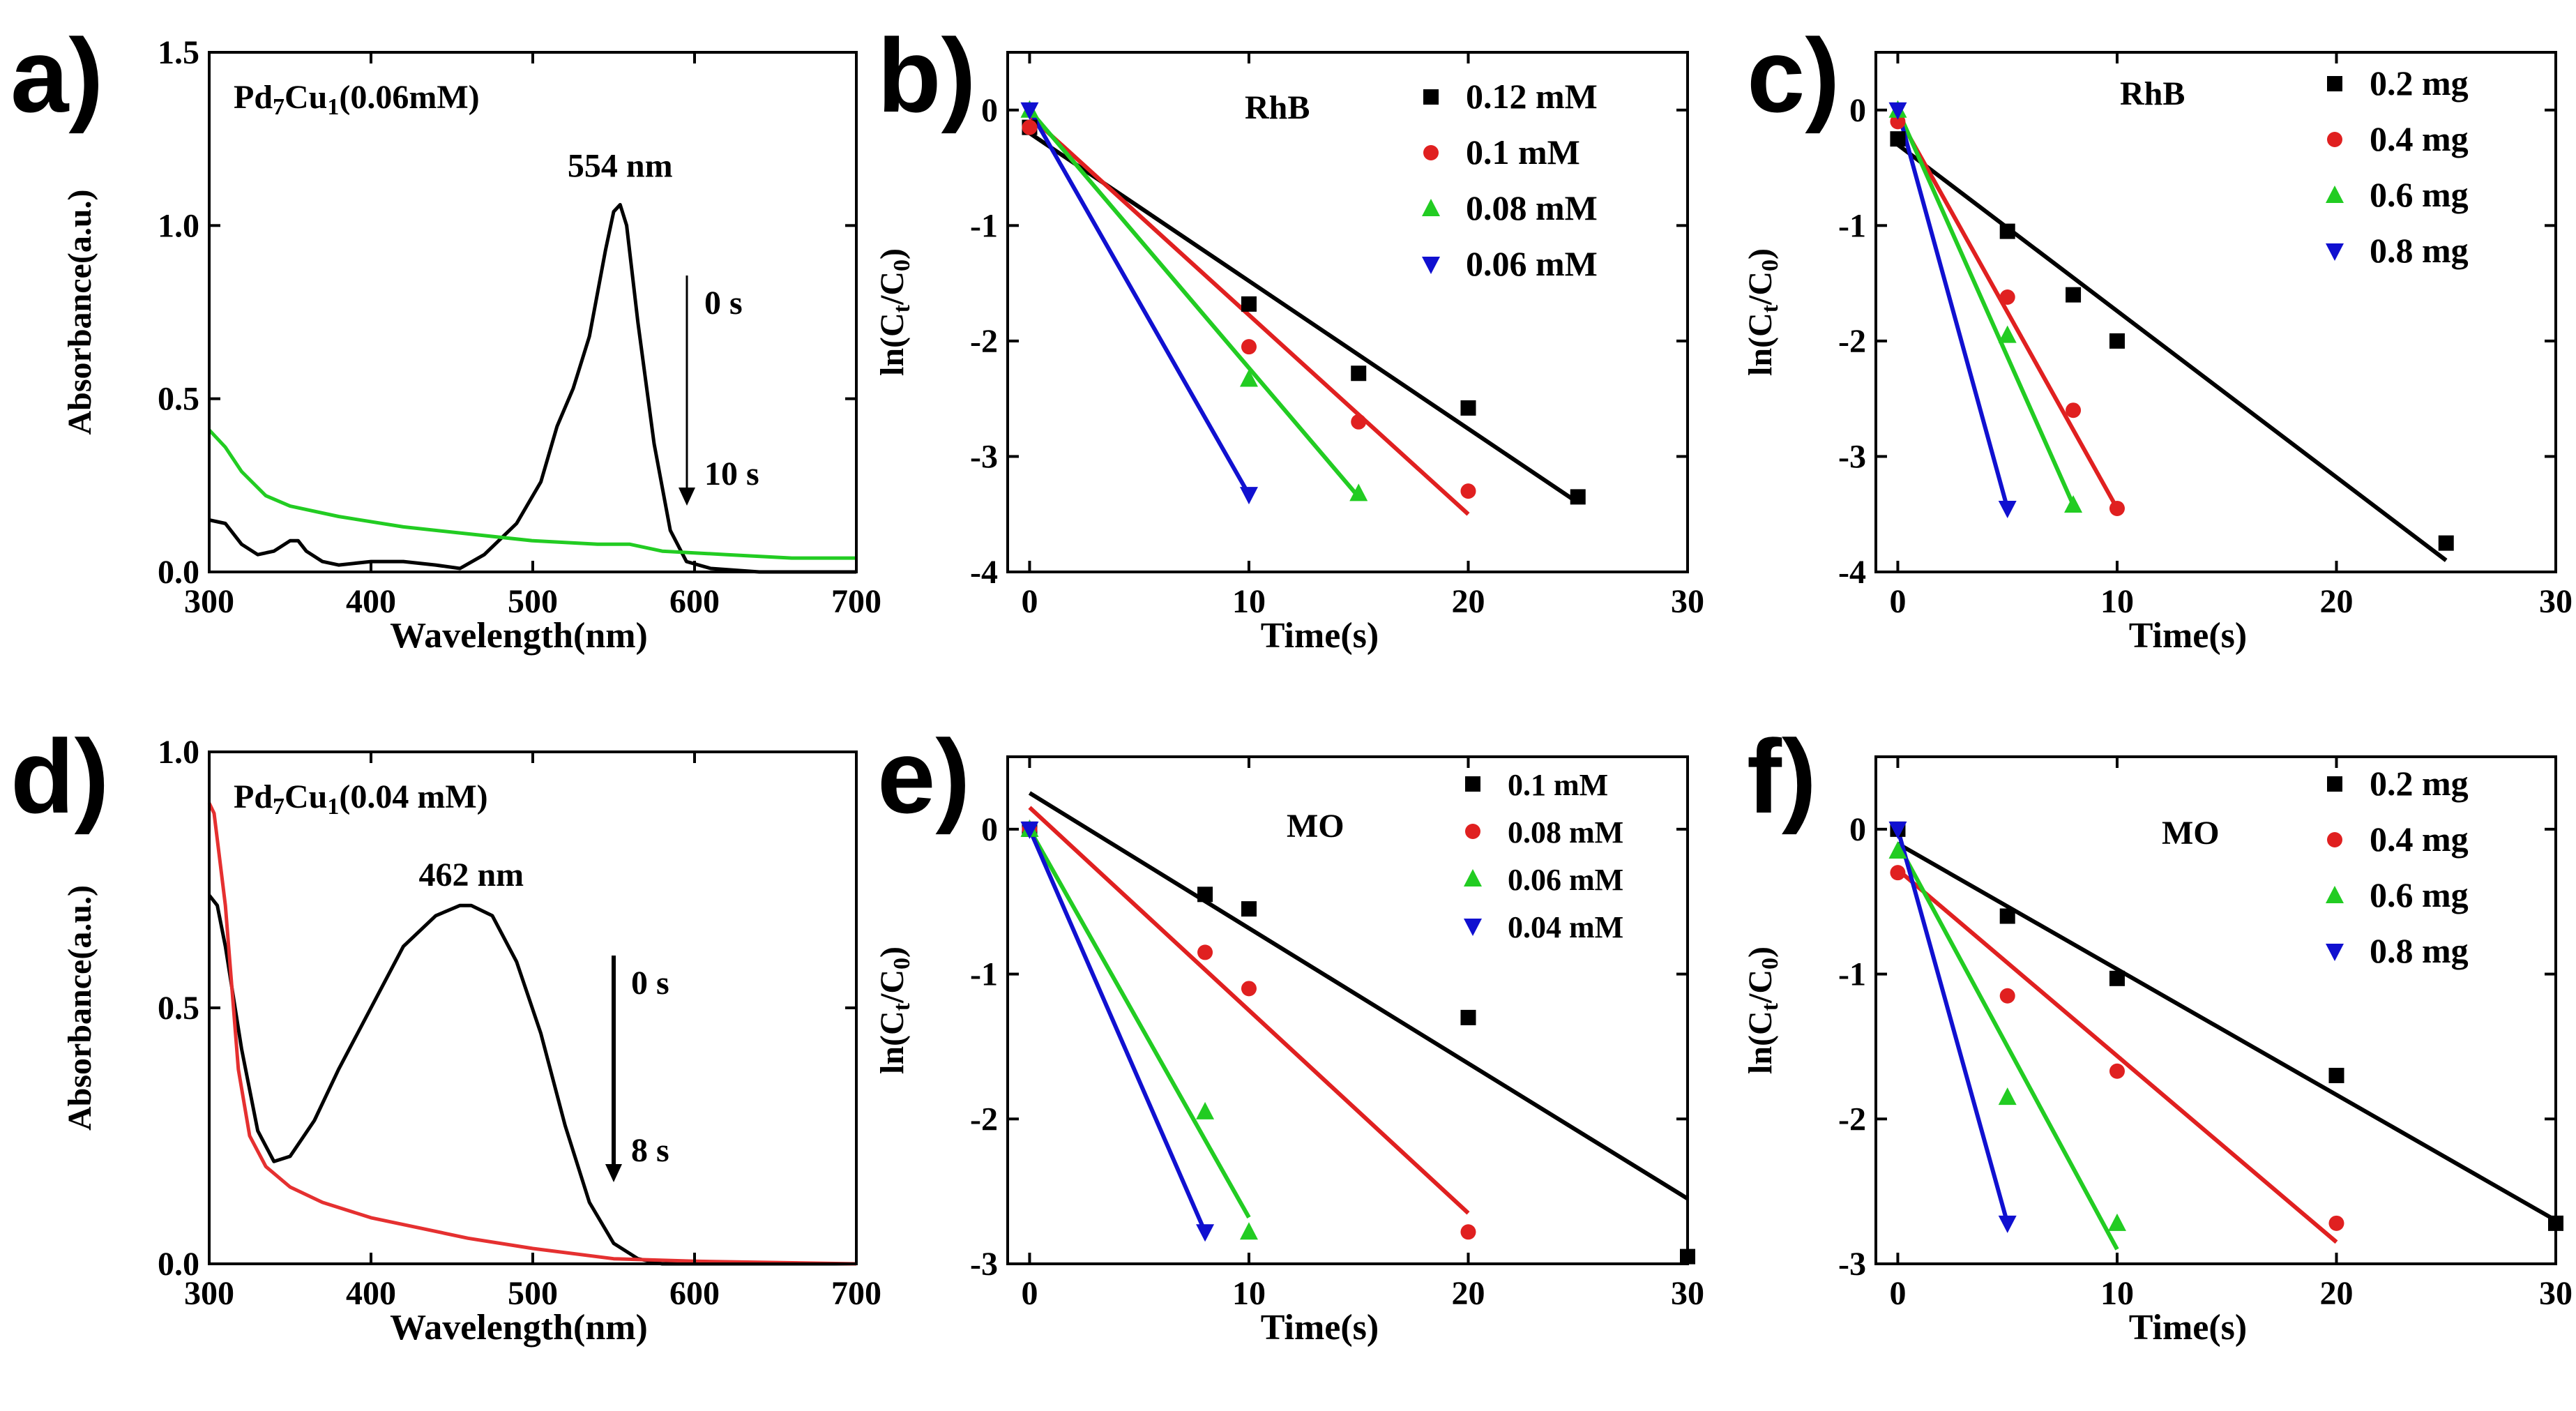 This screenshot has height=1411, width=2576. Describe the element at coordinates (79, 1008) in the screenshot. I see `y-axis-label: Absorbance(a.u.)` at that location.